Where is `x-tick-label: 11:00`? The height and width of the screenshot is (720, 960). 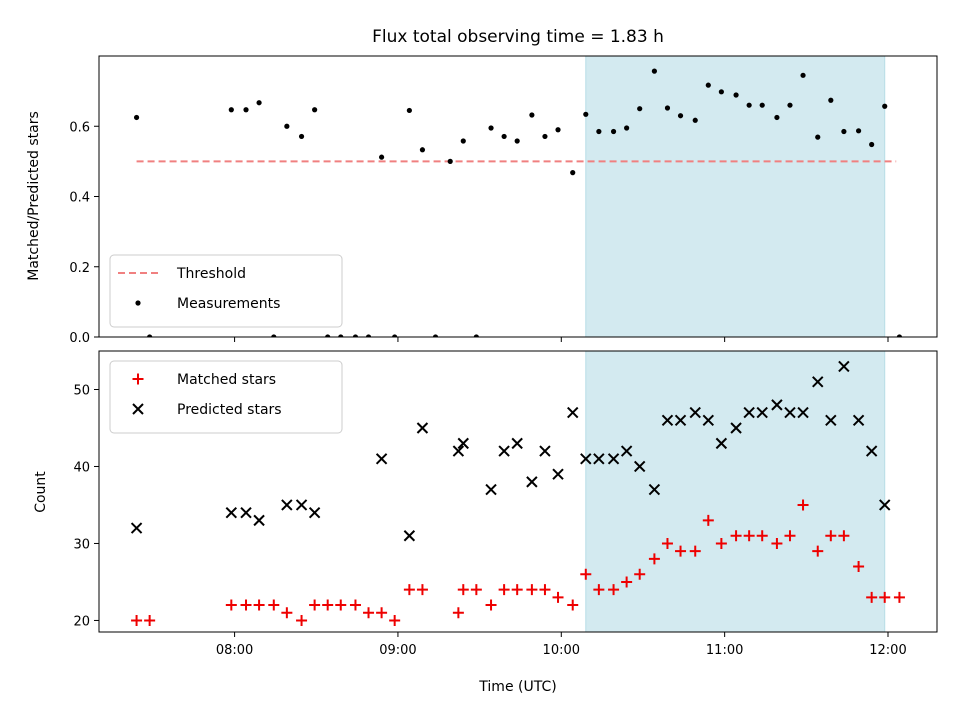
x-tick-label: 11:00 is located at coordinates (724, 650).